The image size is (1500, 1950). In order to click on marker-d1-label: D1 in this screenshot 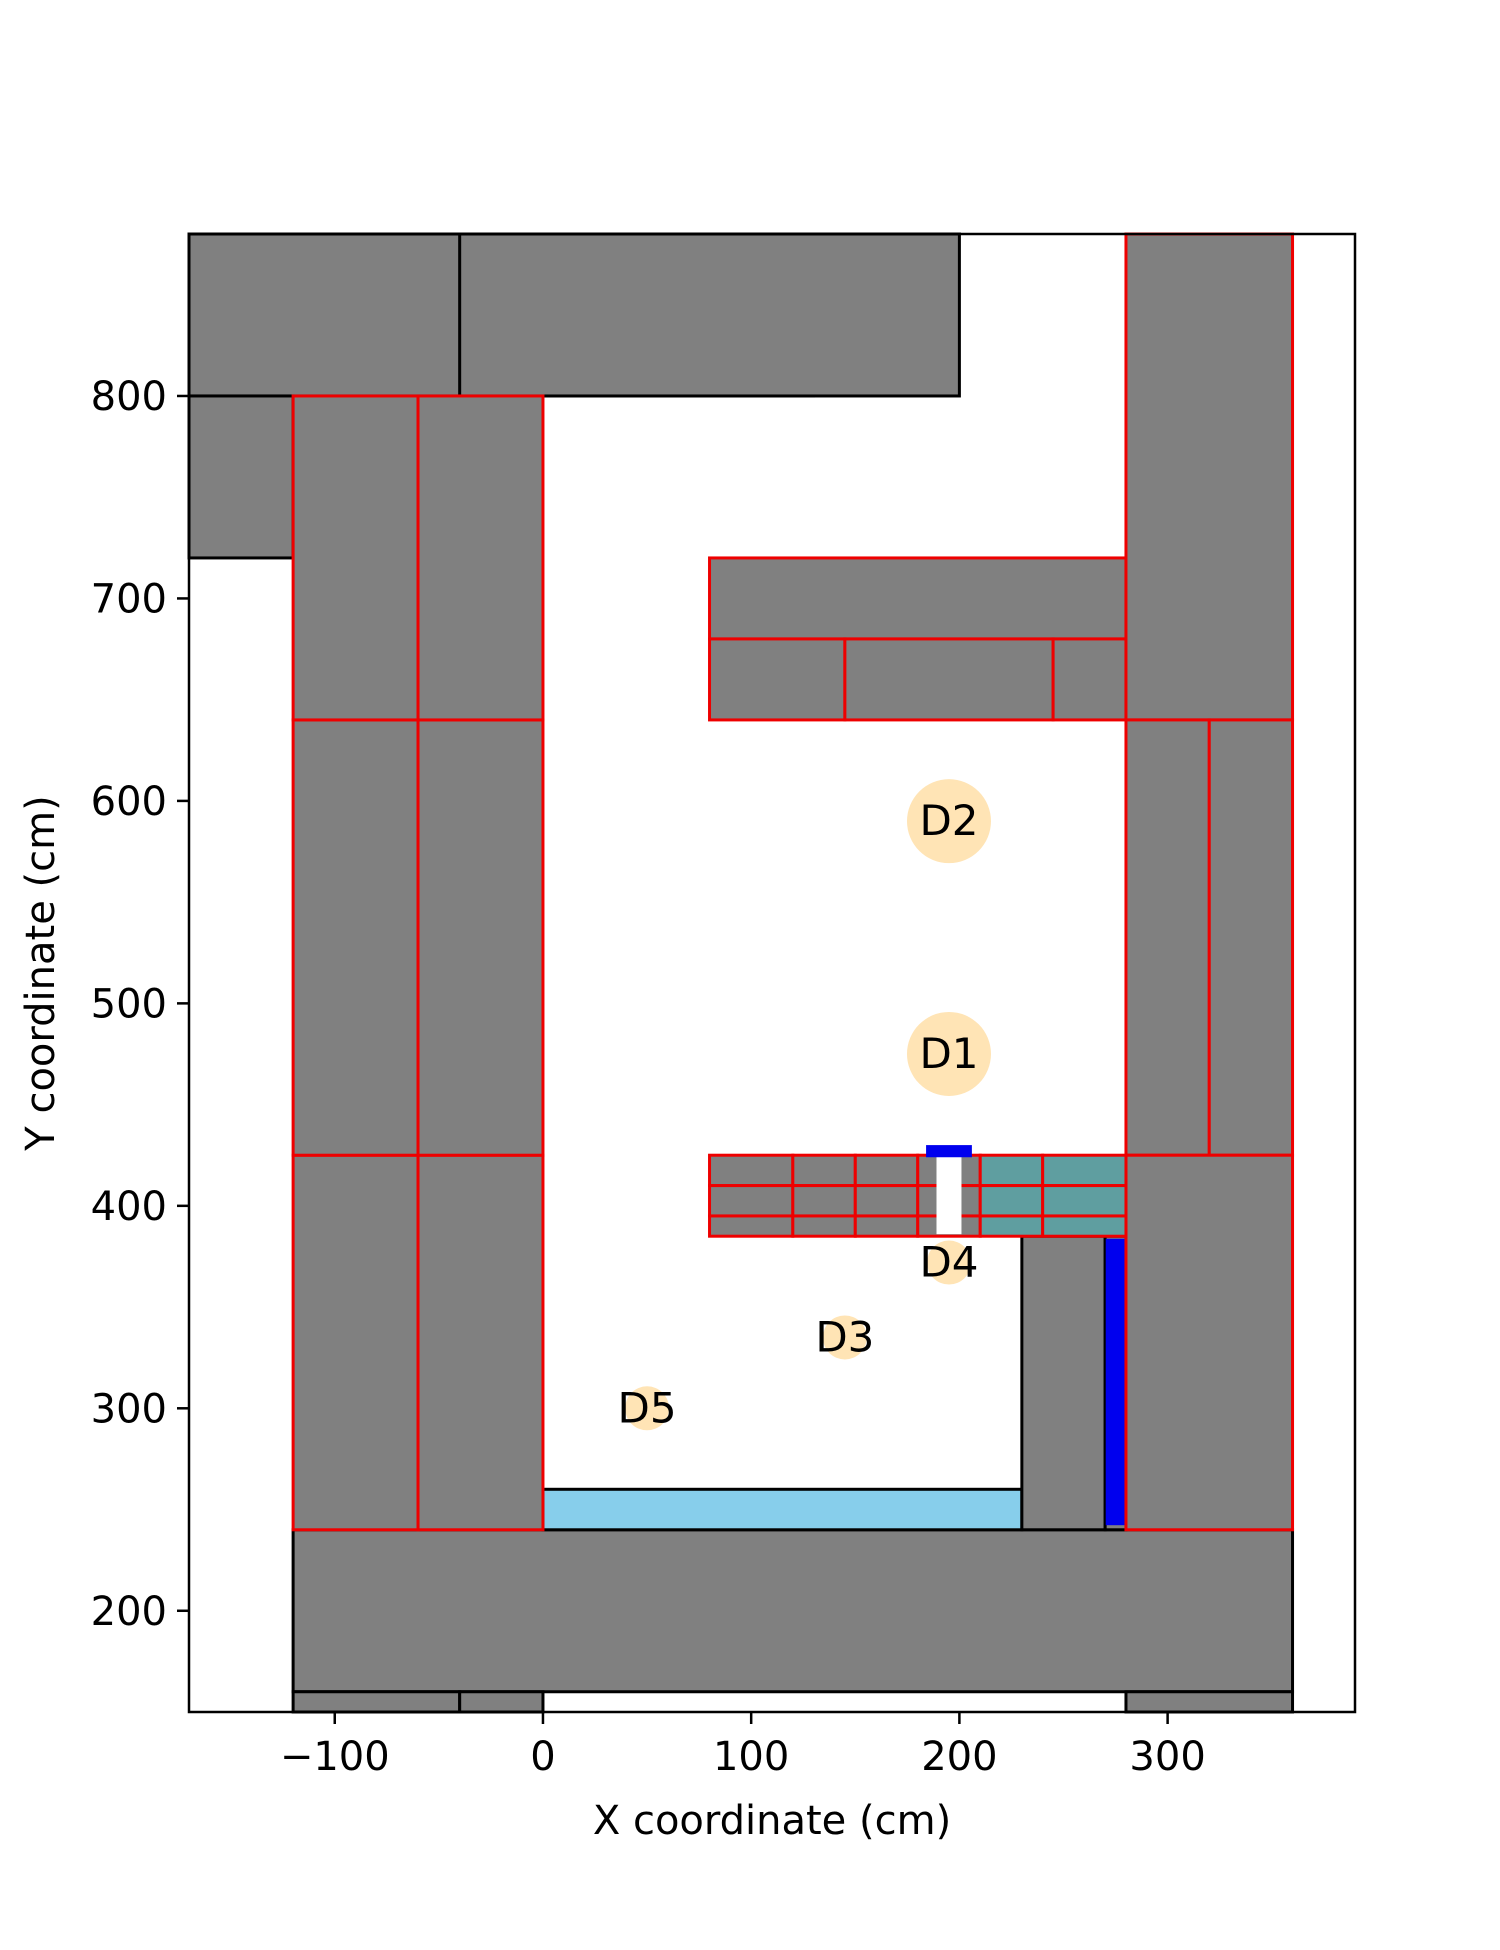, I will do `click(948, 1053)`.